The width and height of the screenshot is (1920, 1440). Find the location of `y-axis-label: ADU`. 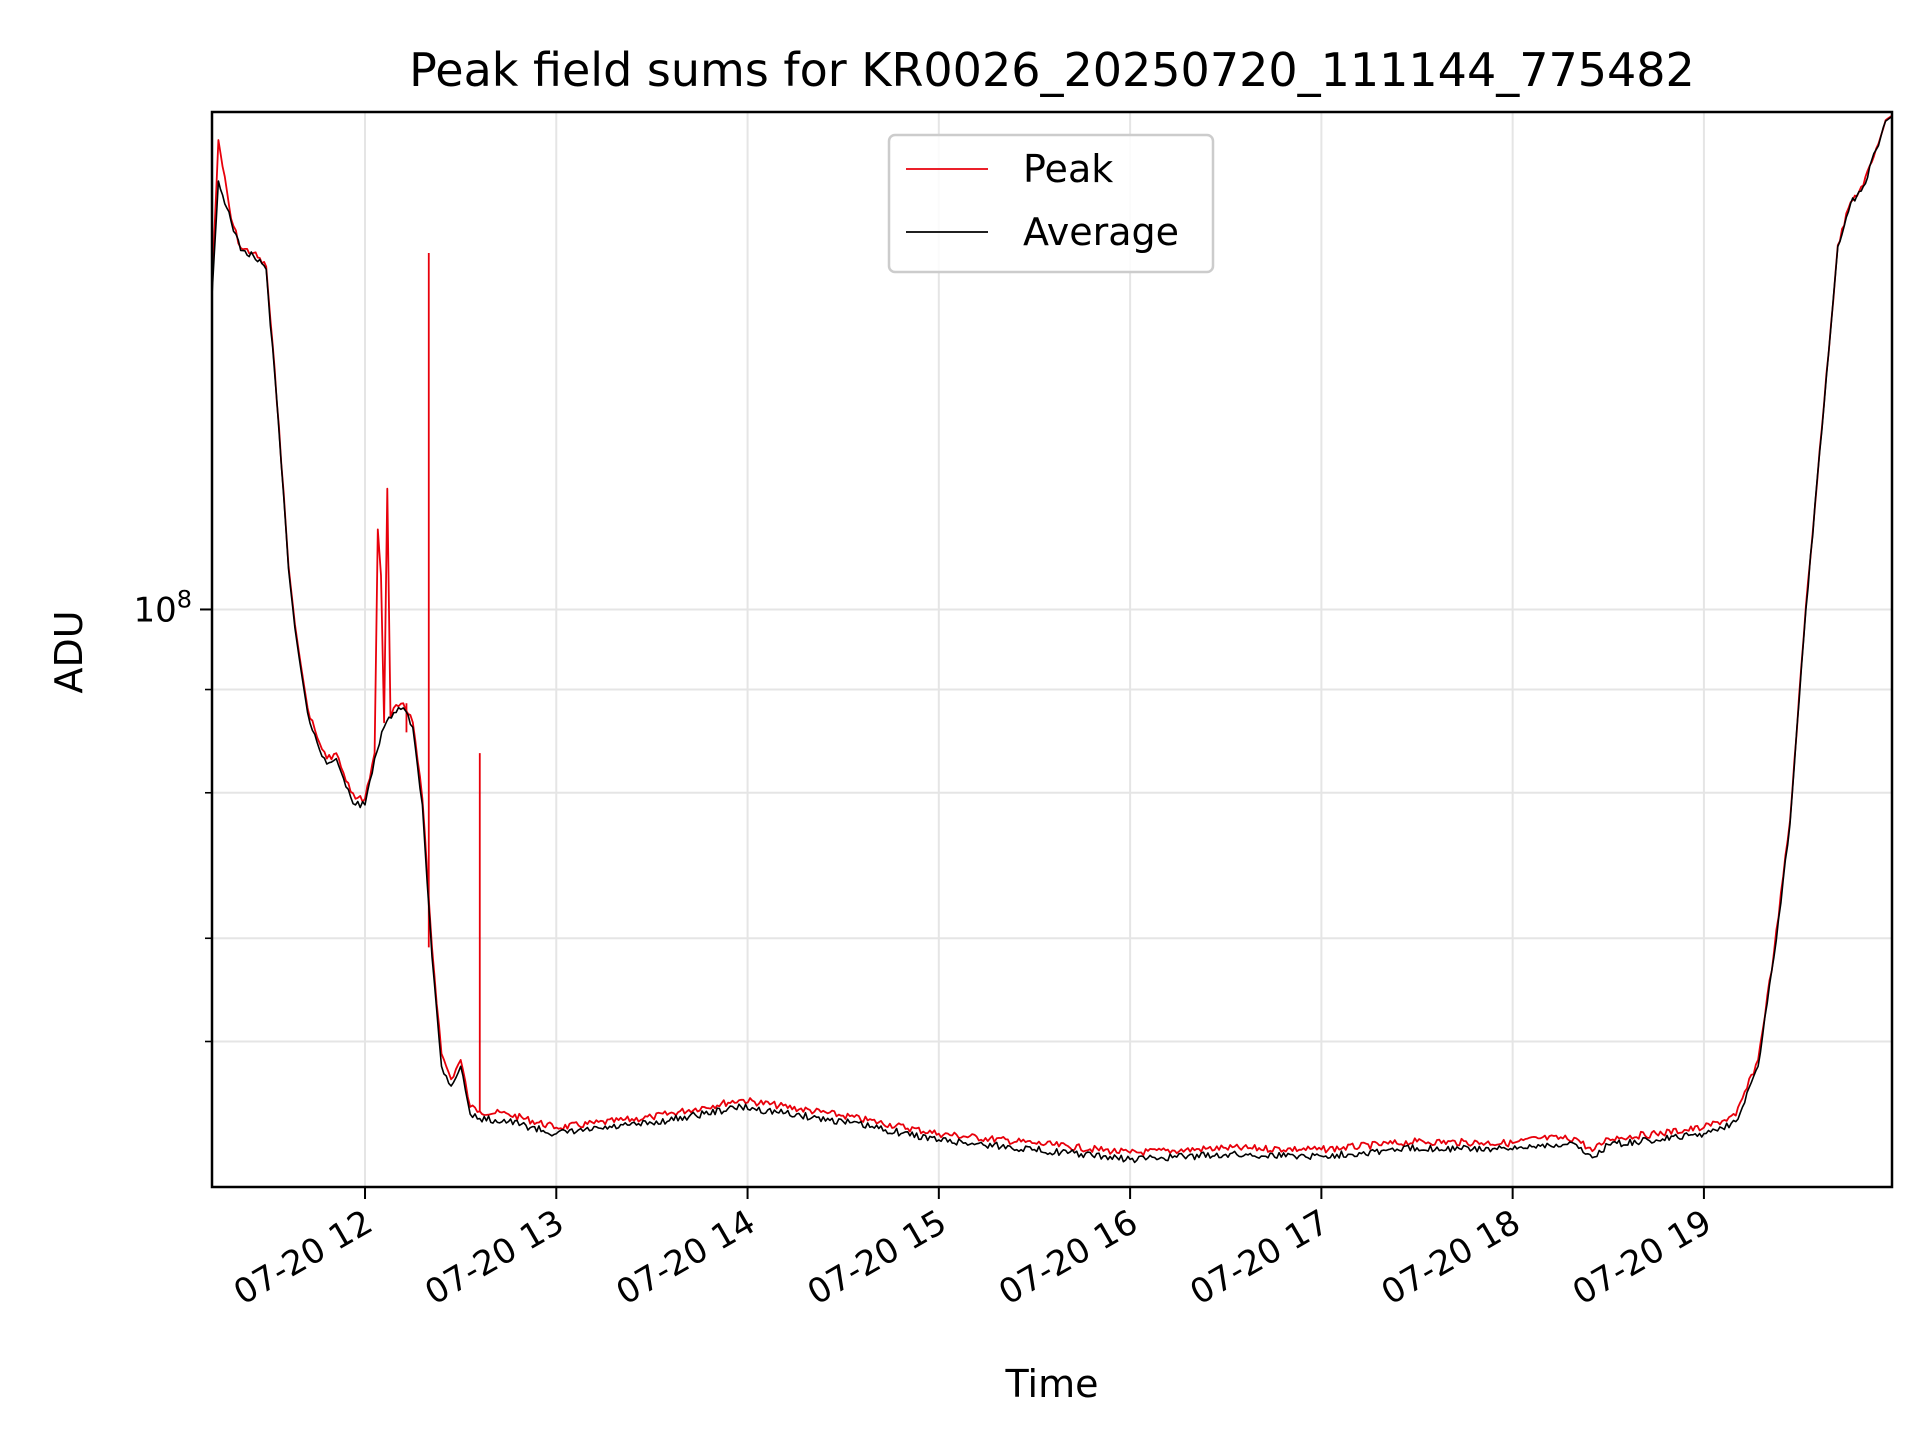

y-axis-label: ADU is located at coordinates (69, 651).